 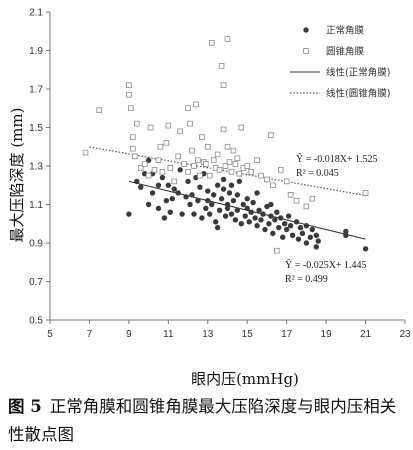 I want to click on x-tick-label: 5, so click(x=50, y=334).